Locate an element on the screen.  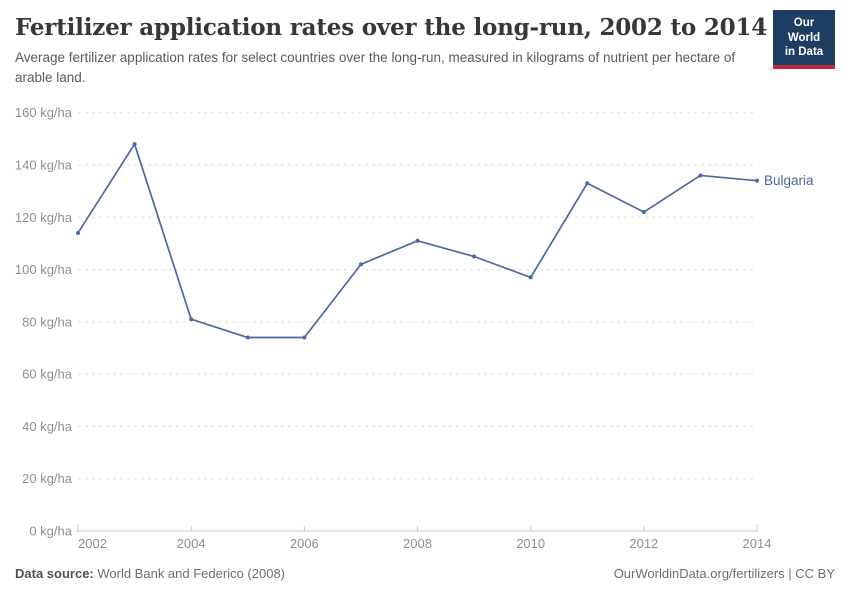
y-axis-tick-label: 0 kg/ha is located at coordinates (50, 531).